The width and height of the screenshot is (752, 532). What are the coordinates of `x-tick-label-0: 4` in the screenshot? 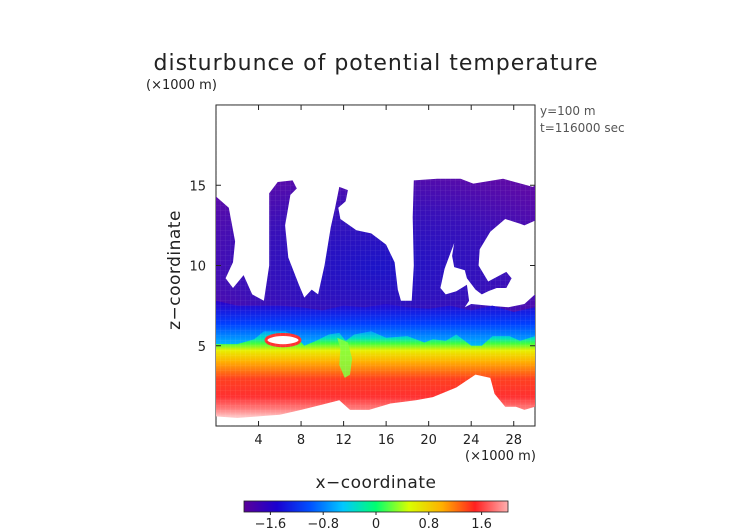 It's located at (258, 440).